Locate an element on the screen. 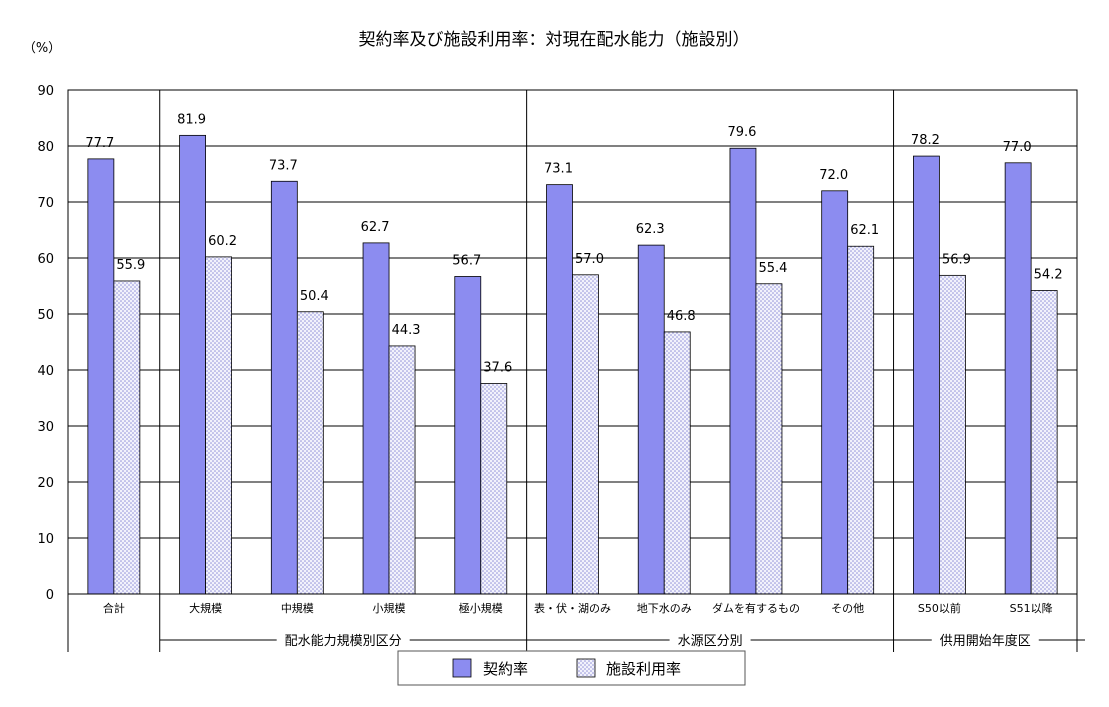 The width and height of the screenshot is (1109, 707). data-label-contract: 56.7 is located at coordinates (466, 260).